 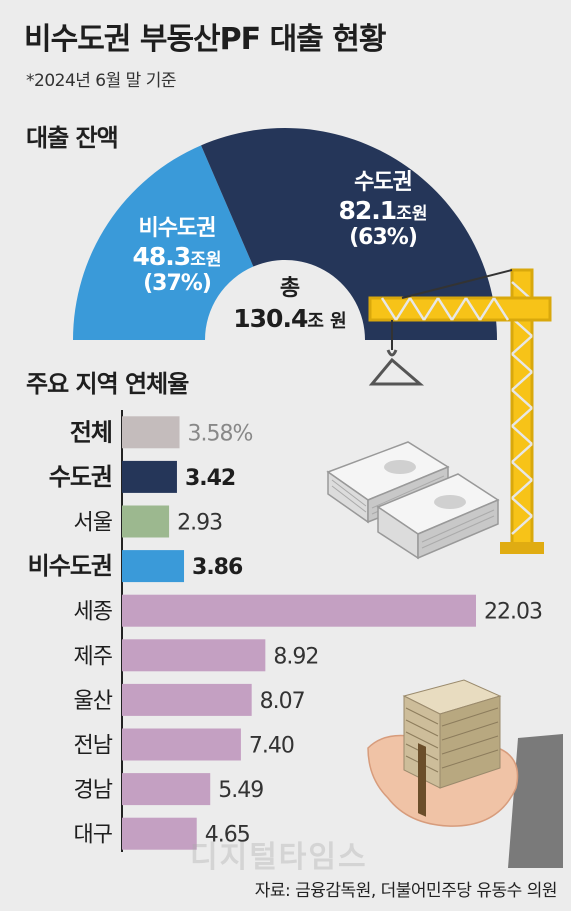 I want to click on non-capital-slice-name: 비수도권, so click(x=177, y=228).